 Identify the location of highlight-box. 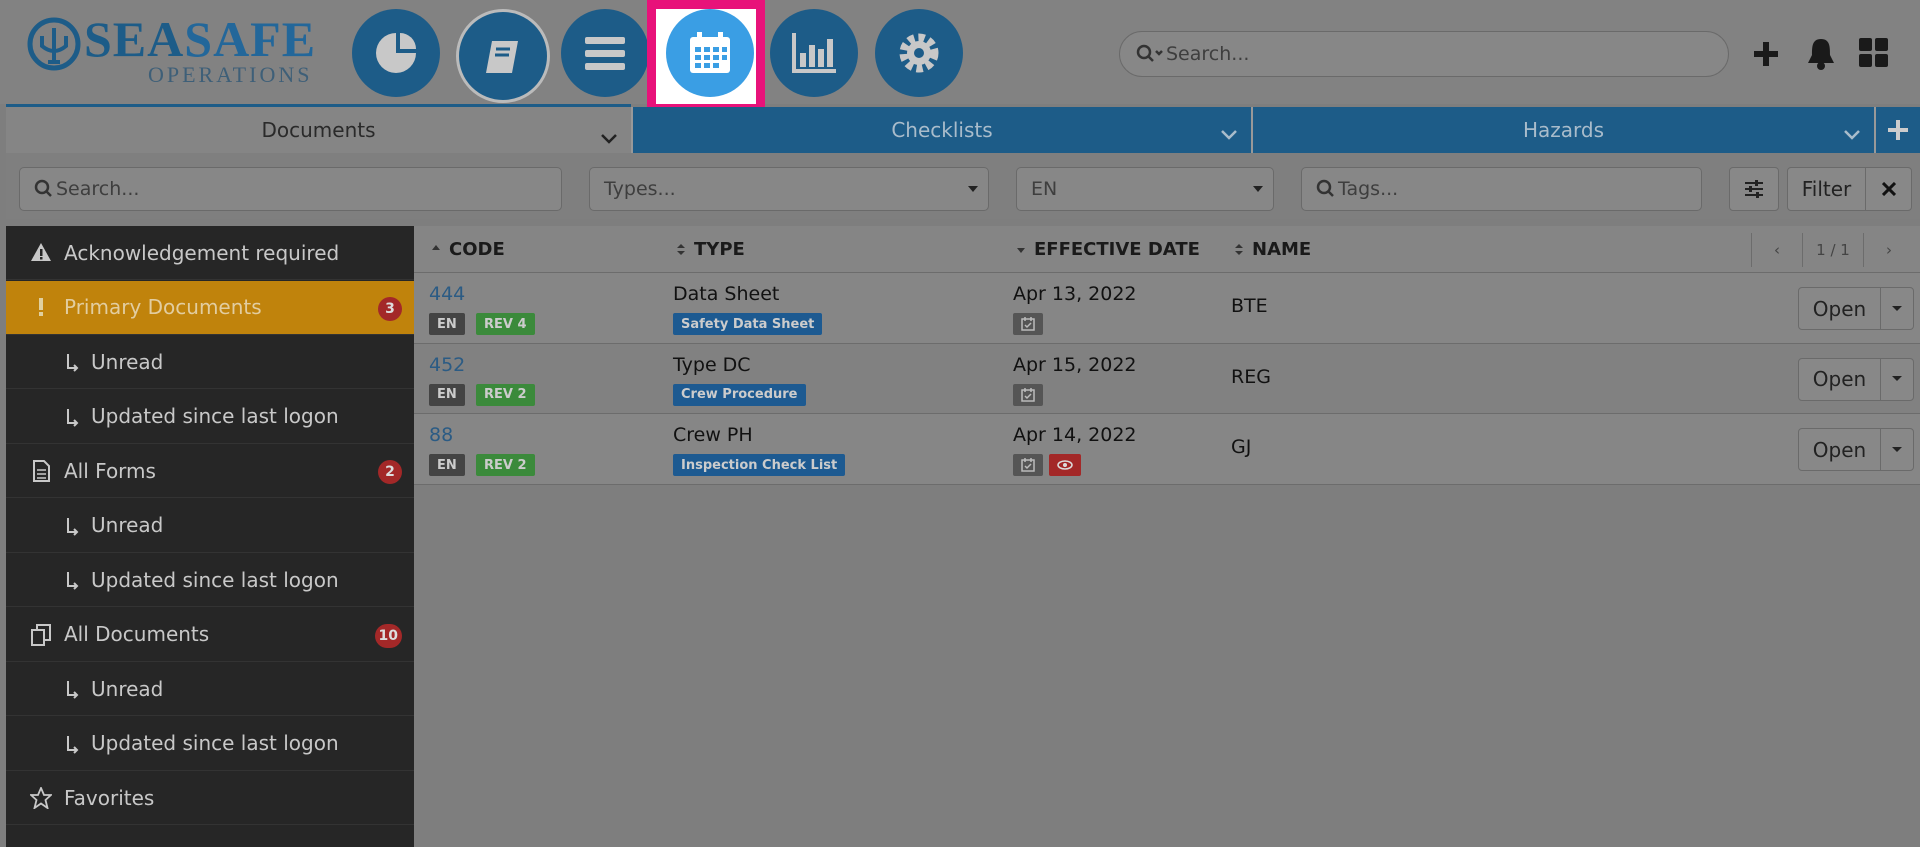
(706, 56).